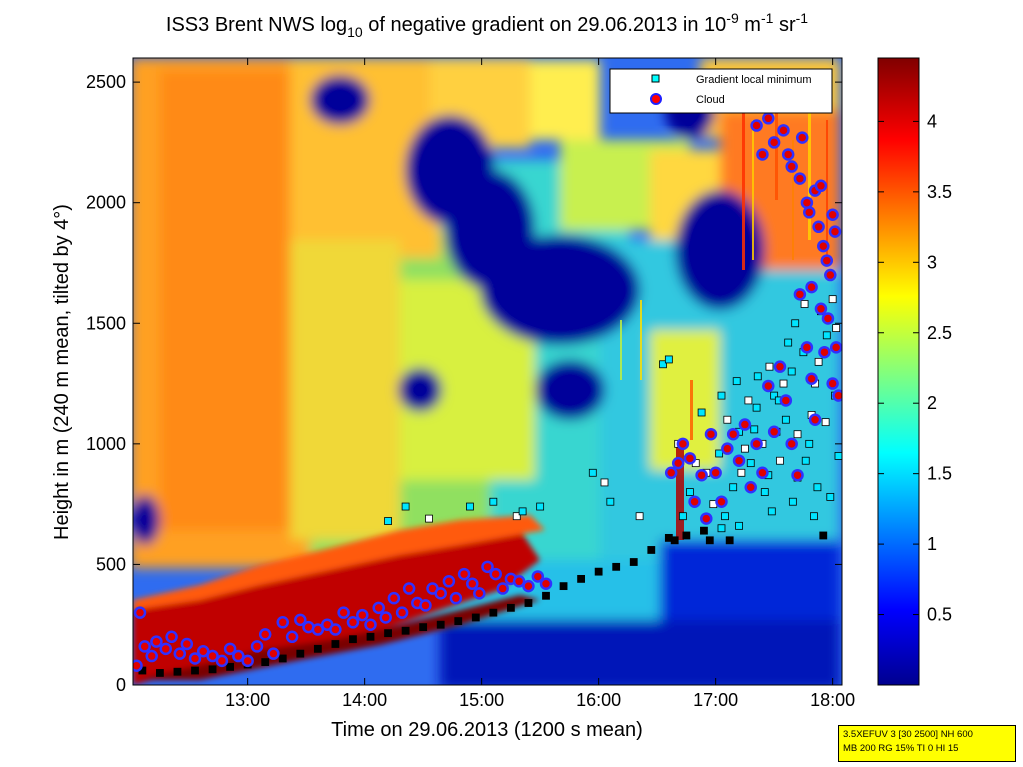  Describe the element at coordinates (932, 262) in the screenshot. I see `colorbar-tick-label: 3` at that location.